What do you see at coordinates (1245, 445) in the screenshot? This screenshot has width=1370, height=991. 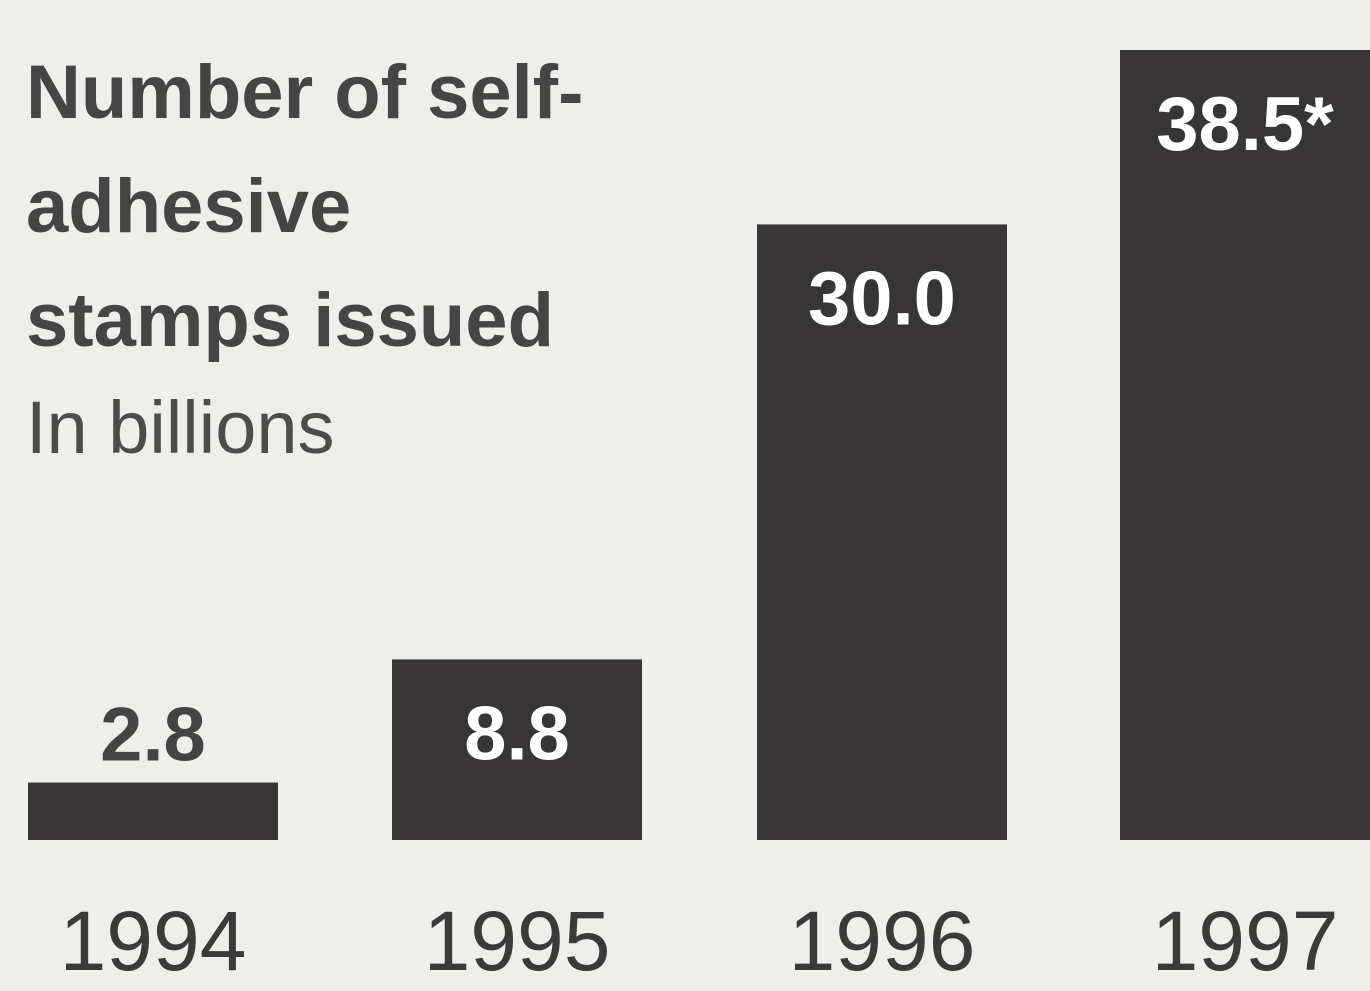 I see `bar-1997` at bounding box center [1245, 445].